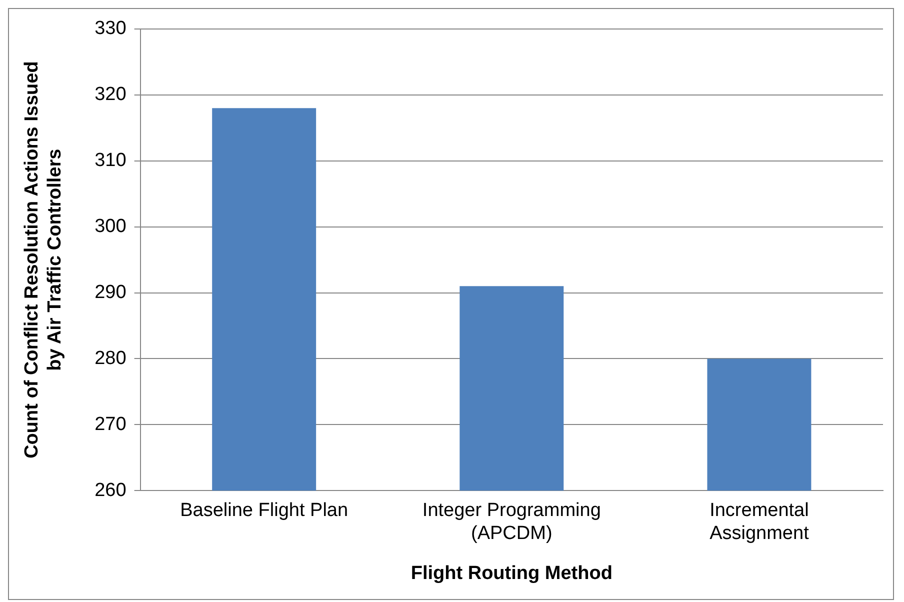  What do you see at coordinates (110, 424) in the screenshot?
I see `y-tick-label: 270` at bounding box center [110, 424].